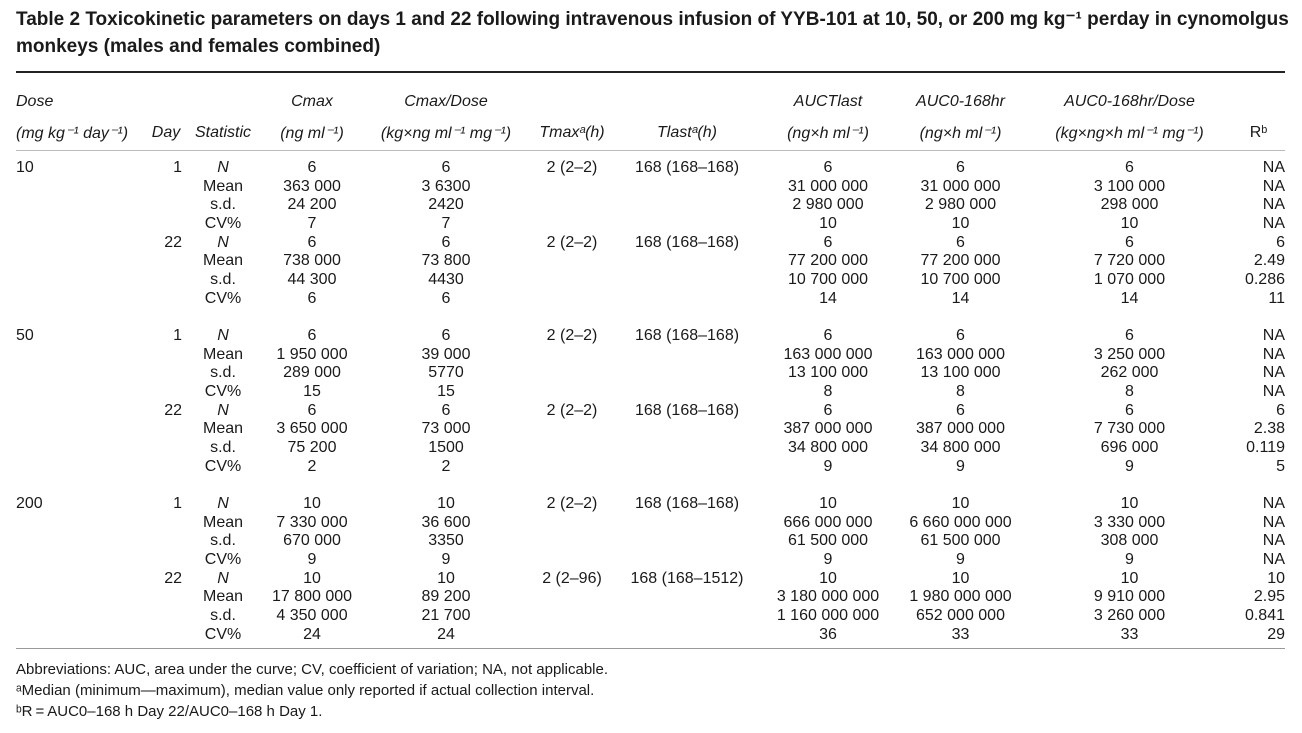 This screenshot has width=1302, height=733. What do you see at coordinates (446, 101) in the screenshot?
I see `header-cmax-dose: Cmax/Dose` at bounding box center [446, 101].